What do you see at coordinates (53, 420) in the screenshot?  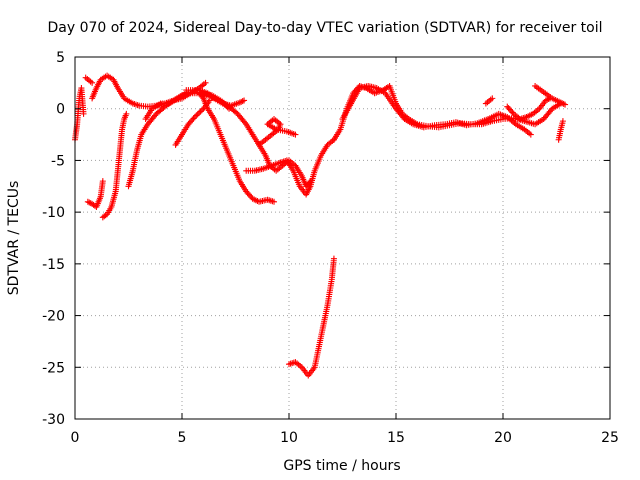 I see `y-tick-label: -30` at bounding box center [53, 420].